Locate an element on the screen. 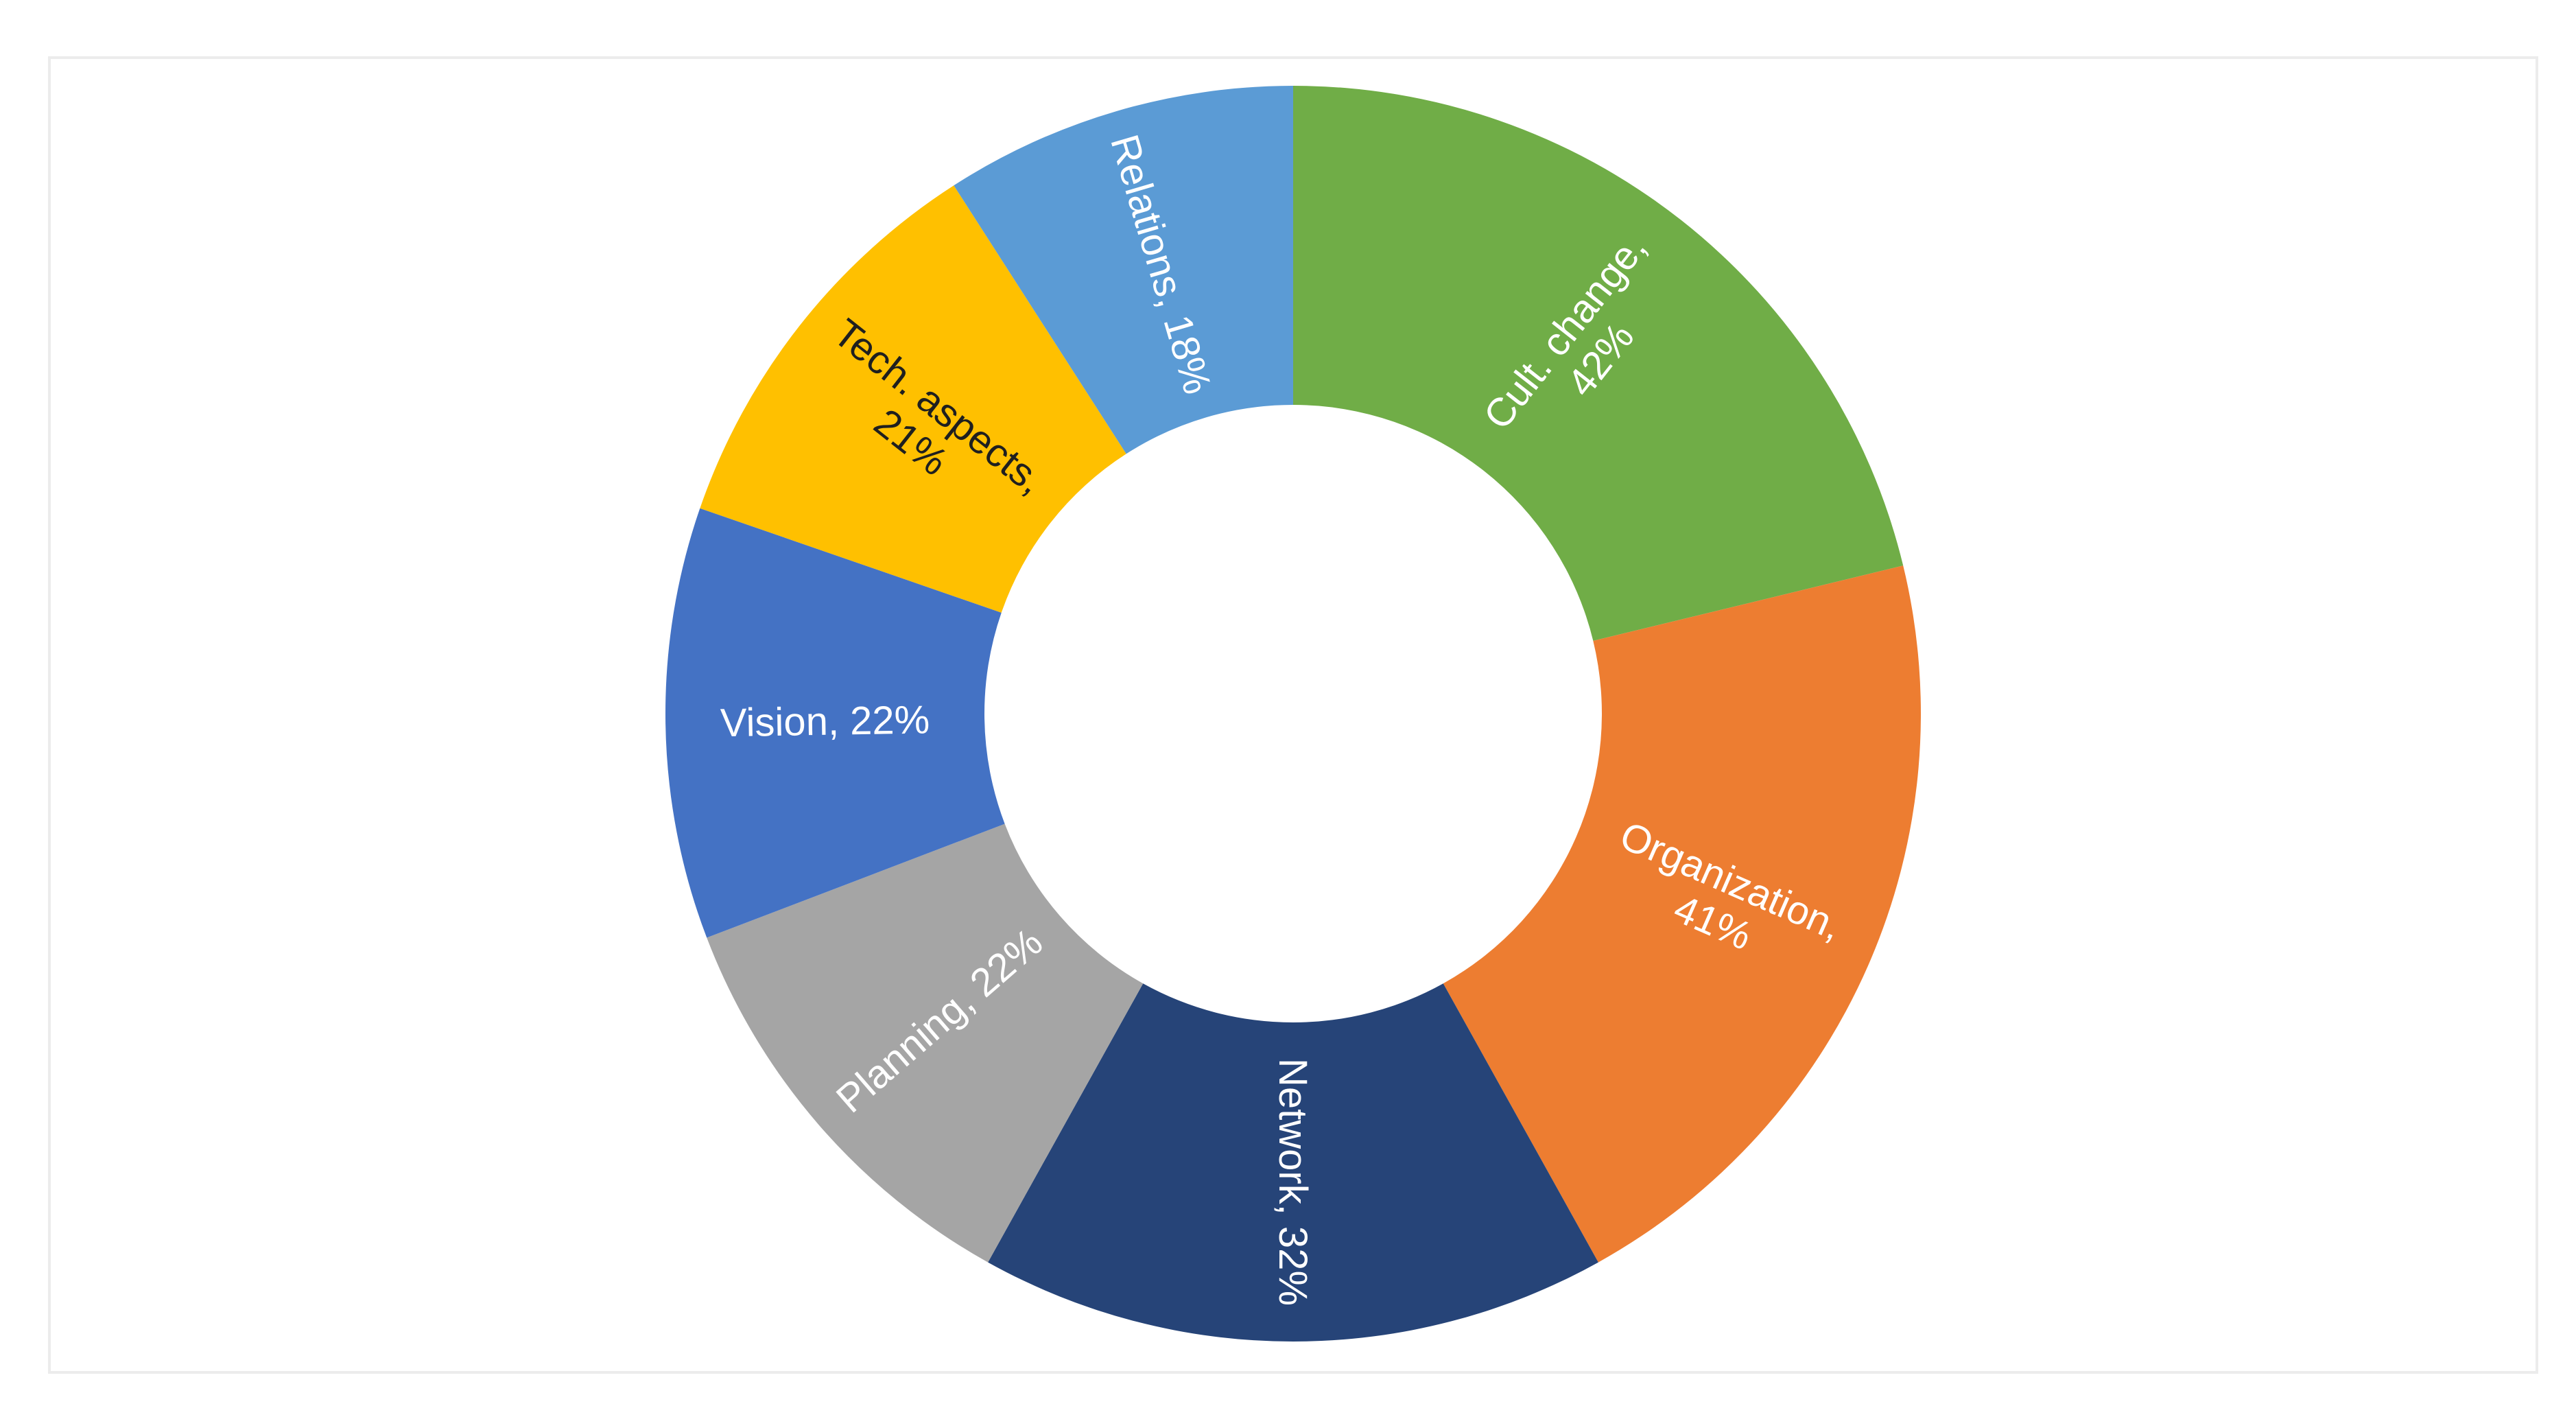  donut-slice-cult-change is located at coordinates (1598, 363).